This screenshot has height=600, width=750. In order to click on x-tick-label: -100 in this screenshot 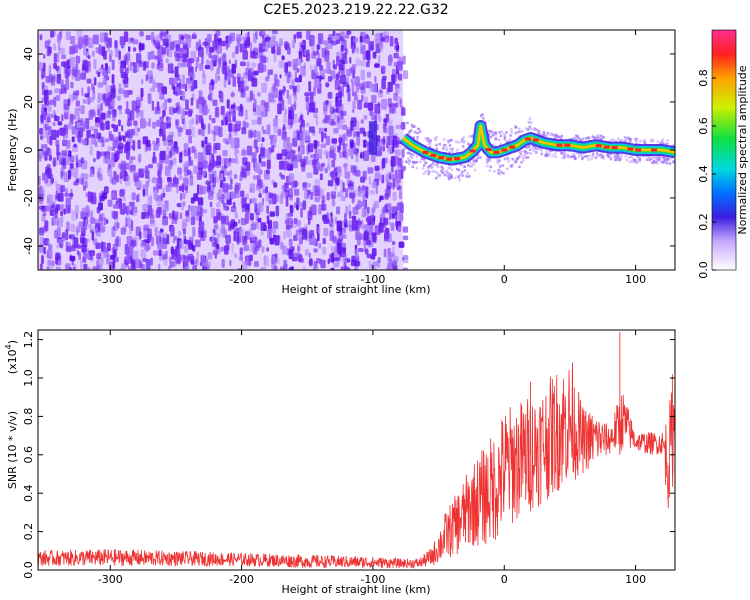, I will do `click(372, 579)`.